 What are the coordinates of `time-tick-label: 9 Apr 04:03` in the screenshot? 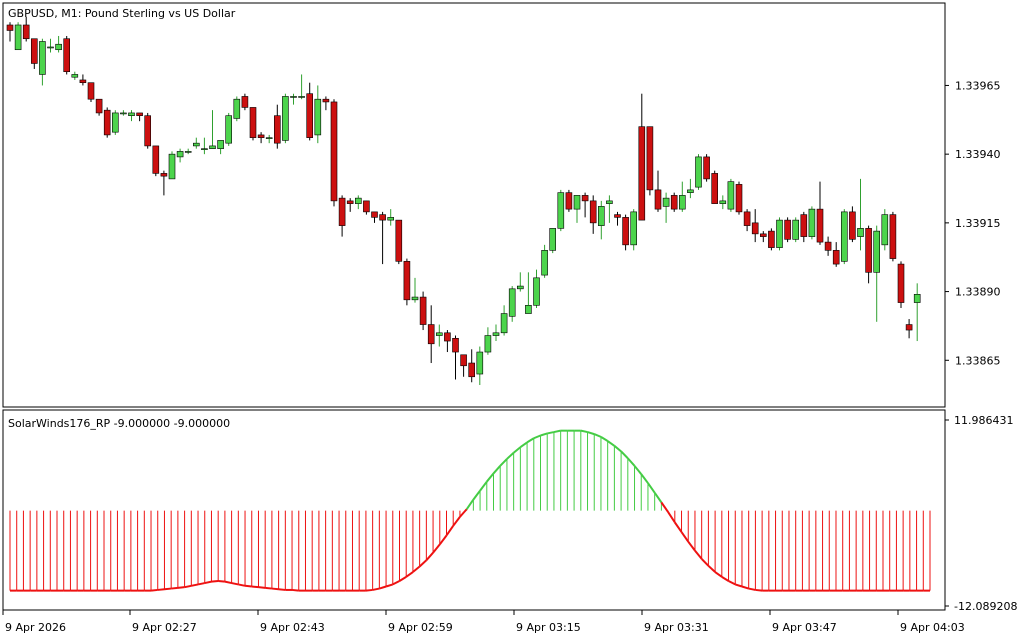 It's located at (932, 627).